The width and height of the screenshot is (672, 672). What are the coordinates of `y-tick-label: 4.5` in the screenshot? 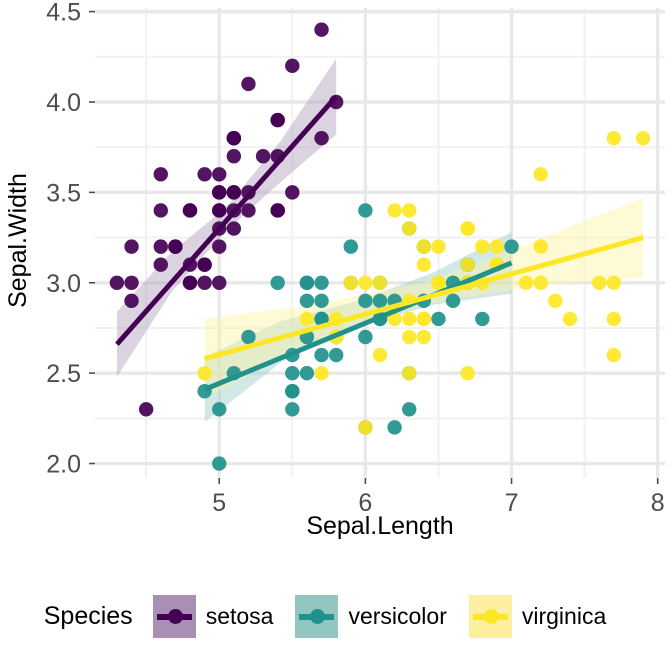 It's located at (63, 13).